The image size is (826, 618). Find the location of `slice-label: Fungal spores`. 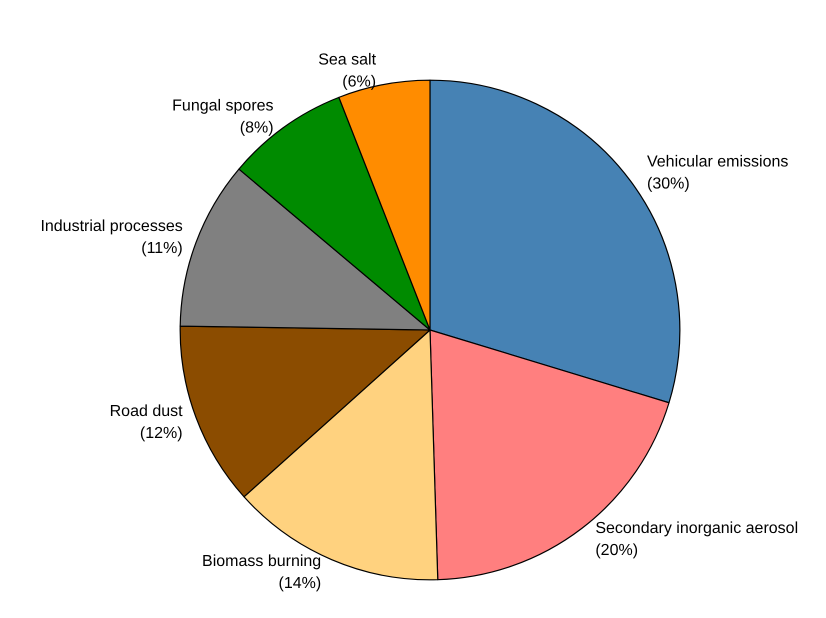

slice-label: Fungal spores is located at coordinates (223, 105).